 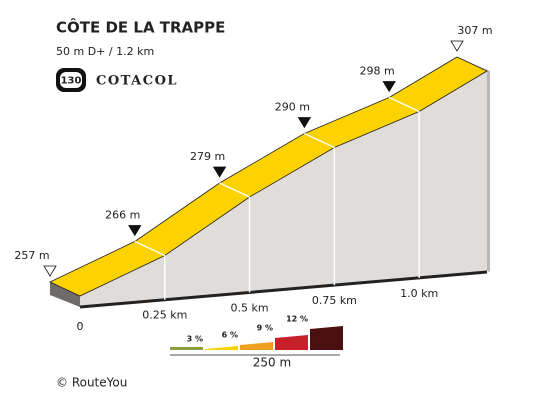 I want to click on elevation-label: 266 m, so click(x=122, y=215).